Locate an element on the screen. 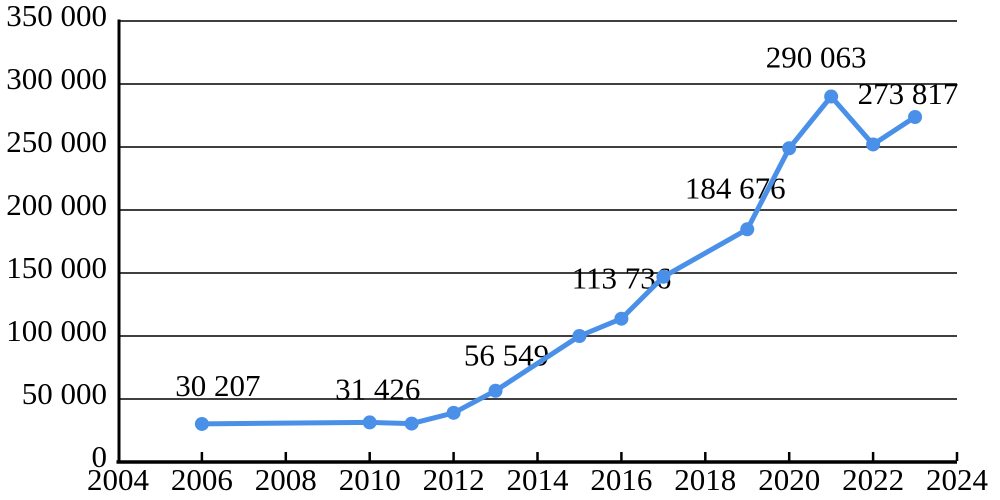 The height and width of the screenshot is (500, 1000). x-tick-label: 2016 is located at coordinates (621, 479).